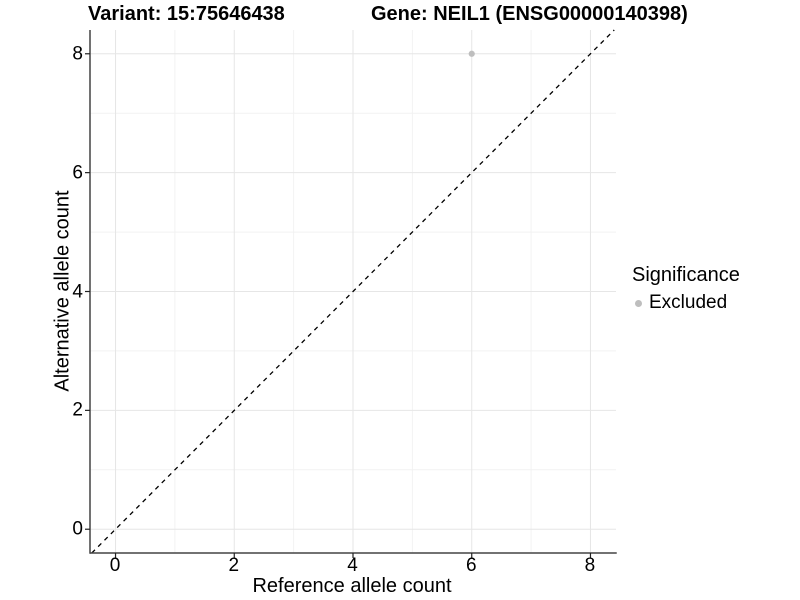 The image size is (800, 600). What do you see at coordinates (471, 53) in the screenshot?
I see `data-point` at bounding box center [471, 53].